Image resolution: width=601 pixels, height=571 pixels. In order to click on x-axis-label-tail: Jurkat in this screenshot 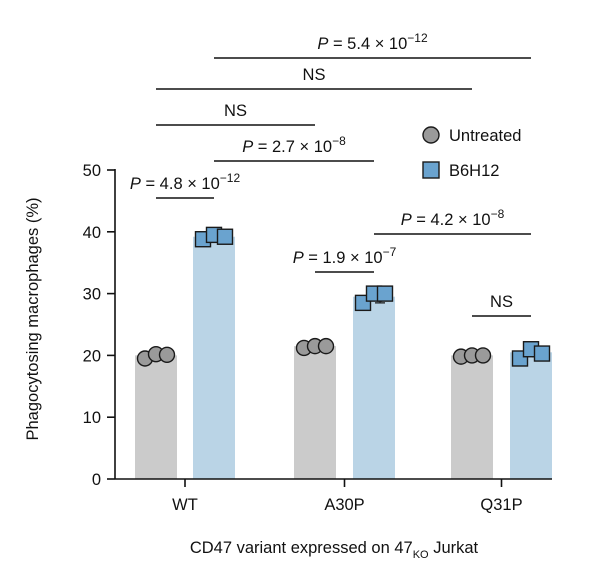, I will do `click(454, 548)`.